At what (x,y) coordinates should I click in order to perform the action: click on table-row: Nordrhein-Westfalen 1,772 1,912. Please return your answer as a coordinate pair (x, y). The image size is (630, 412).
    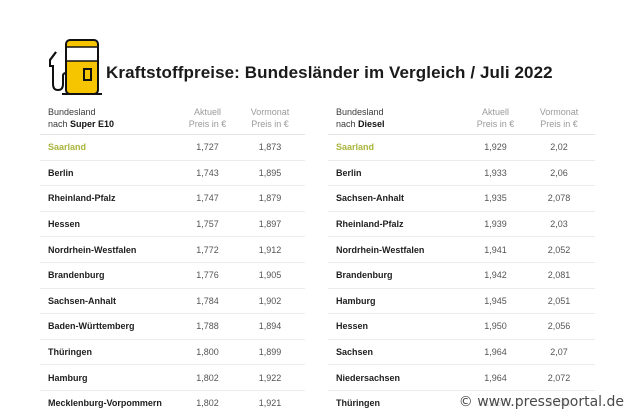
    Looking at the image, I should click on (172, 250).